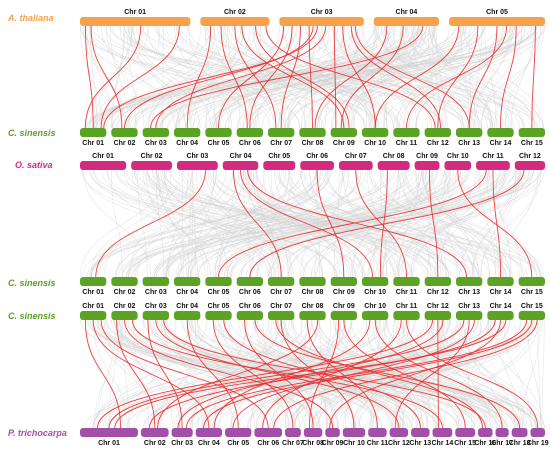 The image size is (550, 452). What do you see at coordinates (442, 432) in the screenshot?
I see `chromosome-trichocarpa-14-track5` at bounding box center [442, 432].